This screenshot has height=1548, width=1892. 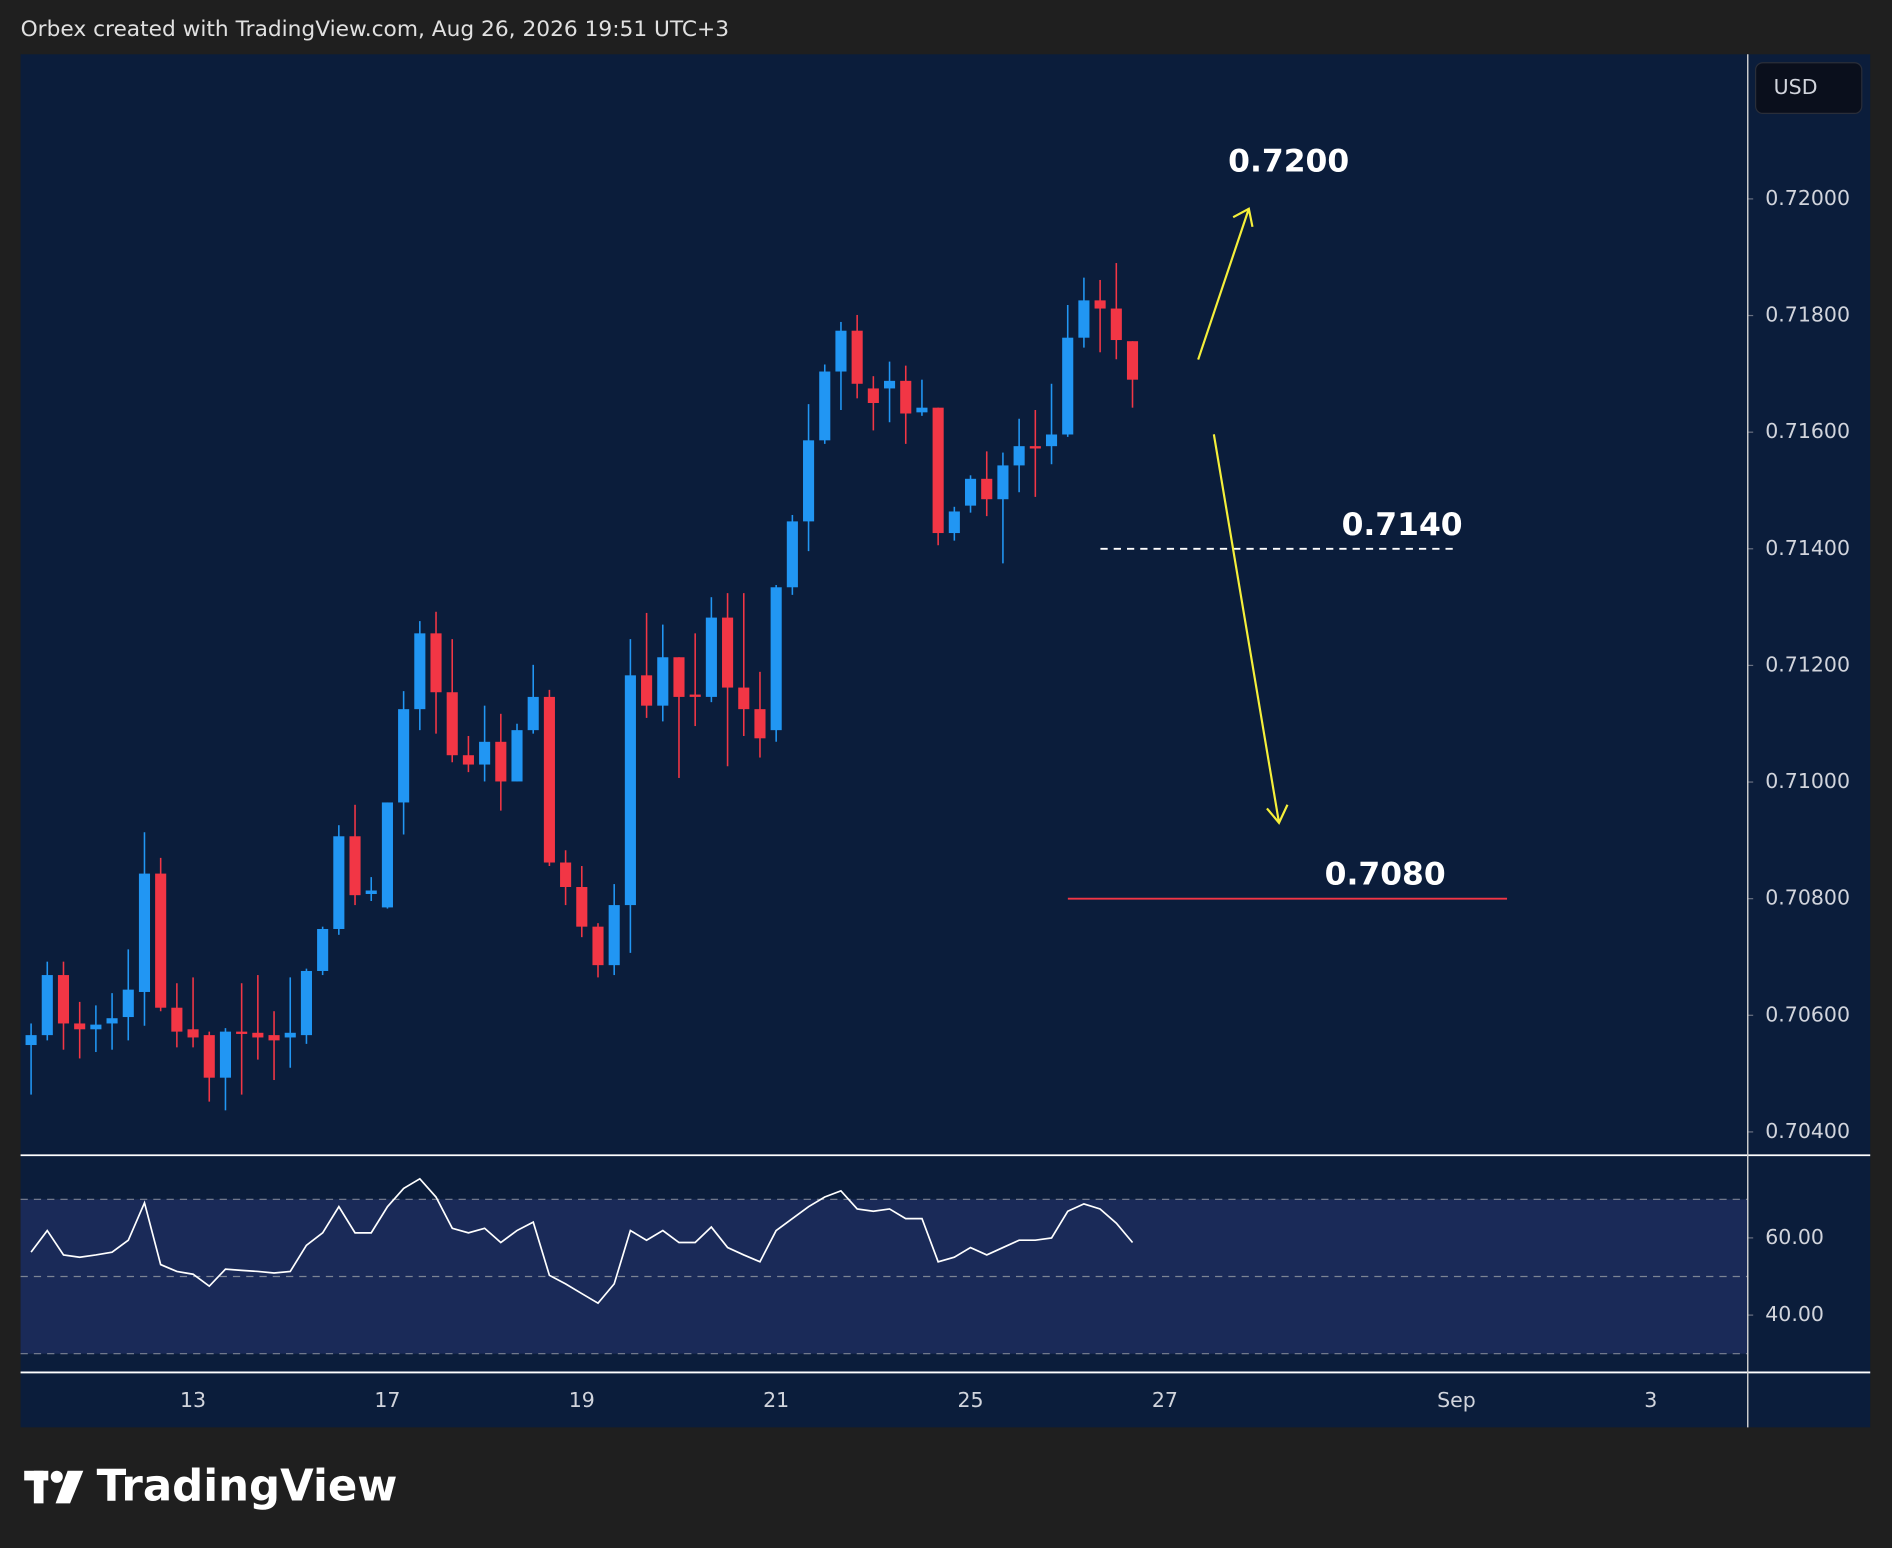 What do you see at coordinates (1796, 87) in the screenshot?
I see `currency-label: USD` at bounding box center [1796, 87].